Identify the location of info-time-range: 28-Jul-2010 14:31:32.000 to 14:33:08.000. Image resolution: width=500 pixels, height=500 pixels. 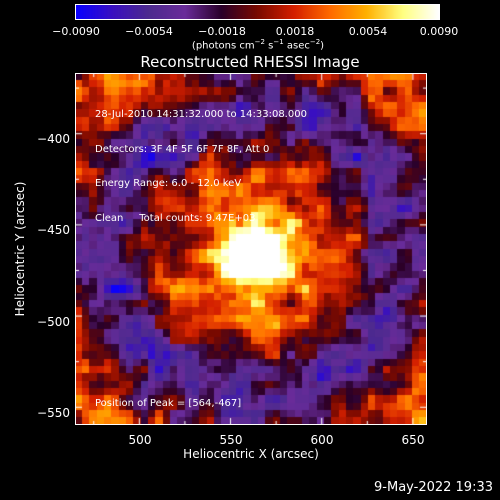
(201, 114).